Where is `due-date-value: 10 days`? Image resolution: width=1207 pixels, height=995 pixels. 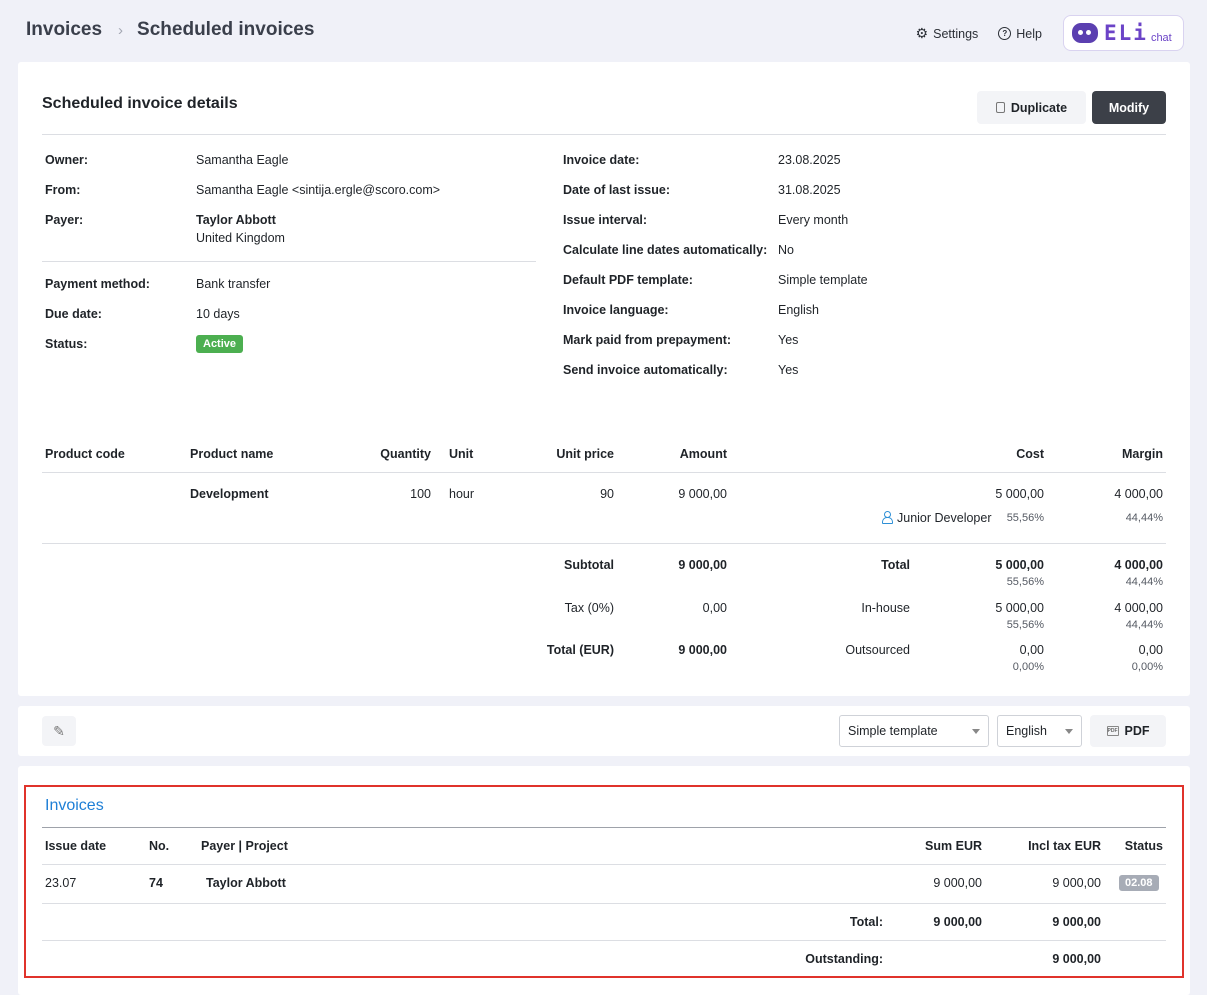
due-date-value: 10 days is located at coordinates (218, 314).